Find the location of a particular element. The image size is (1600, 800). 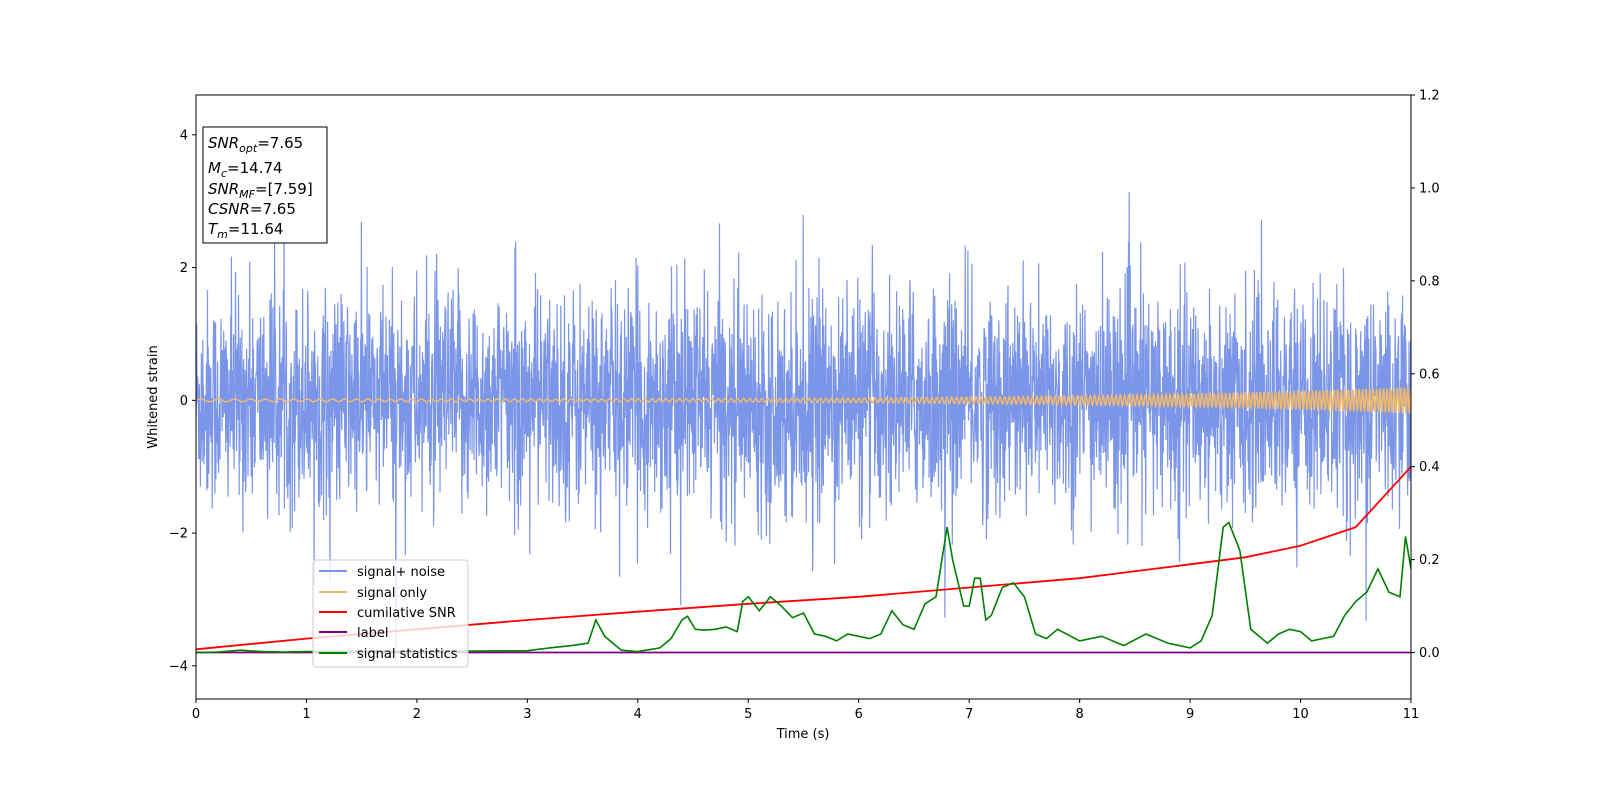

y-left-tick-label: −4 is located at coordinates (178, 666).